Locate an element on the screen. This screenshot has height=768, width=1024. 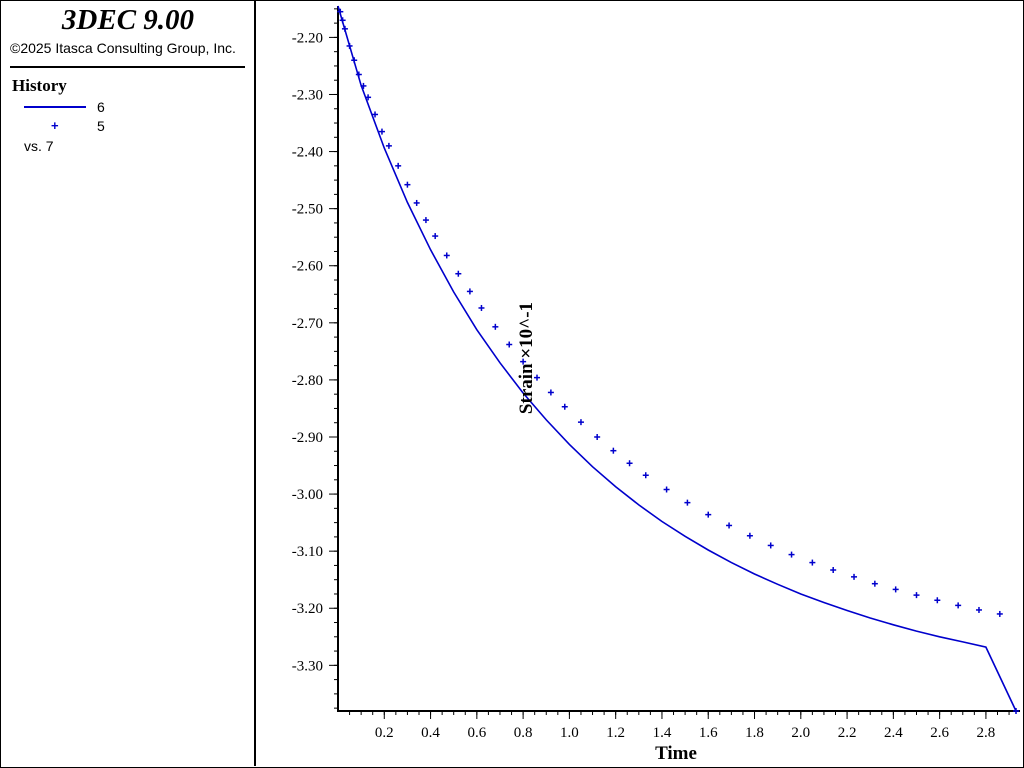
y-tick-label: -2.70 is located at coordinates (307, 324).